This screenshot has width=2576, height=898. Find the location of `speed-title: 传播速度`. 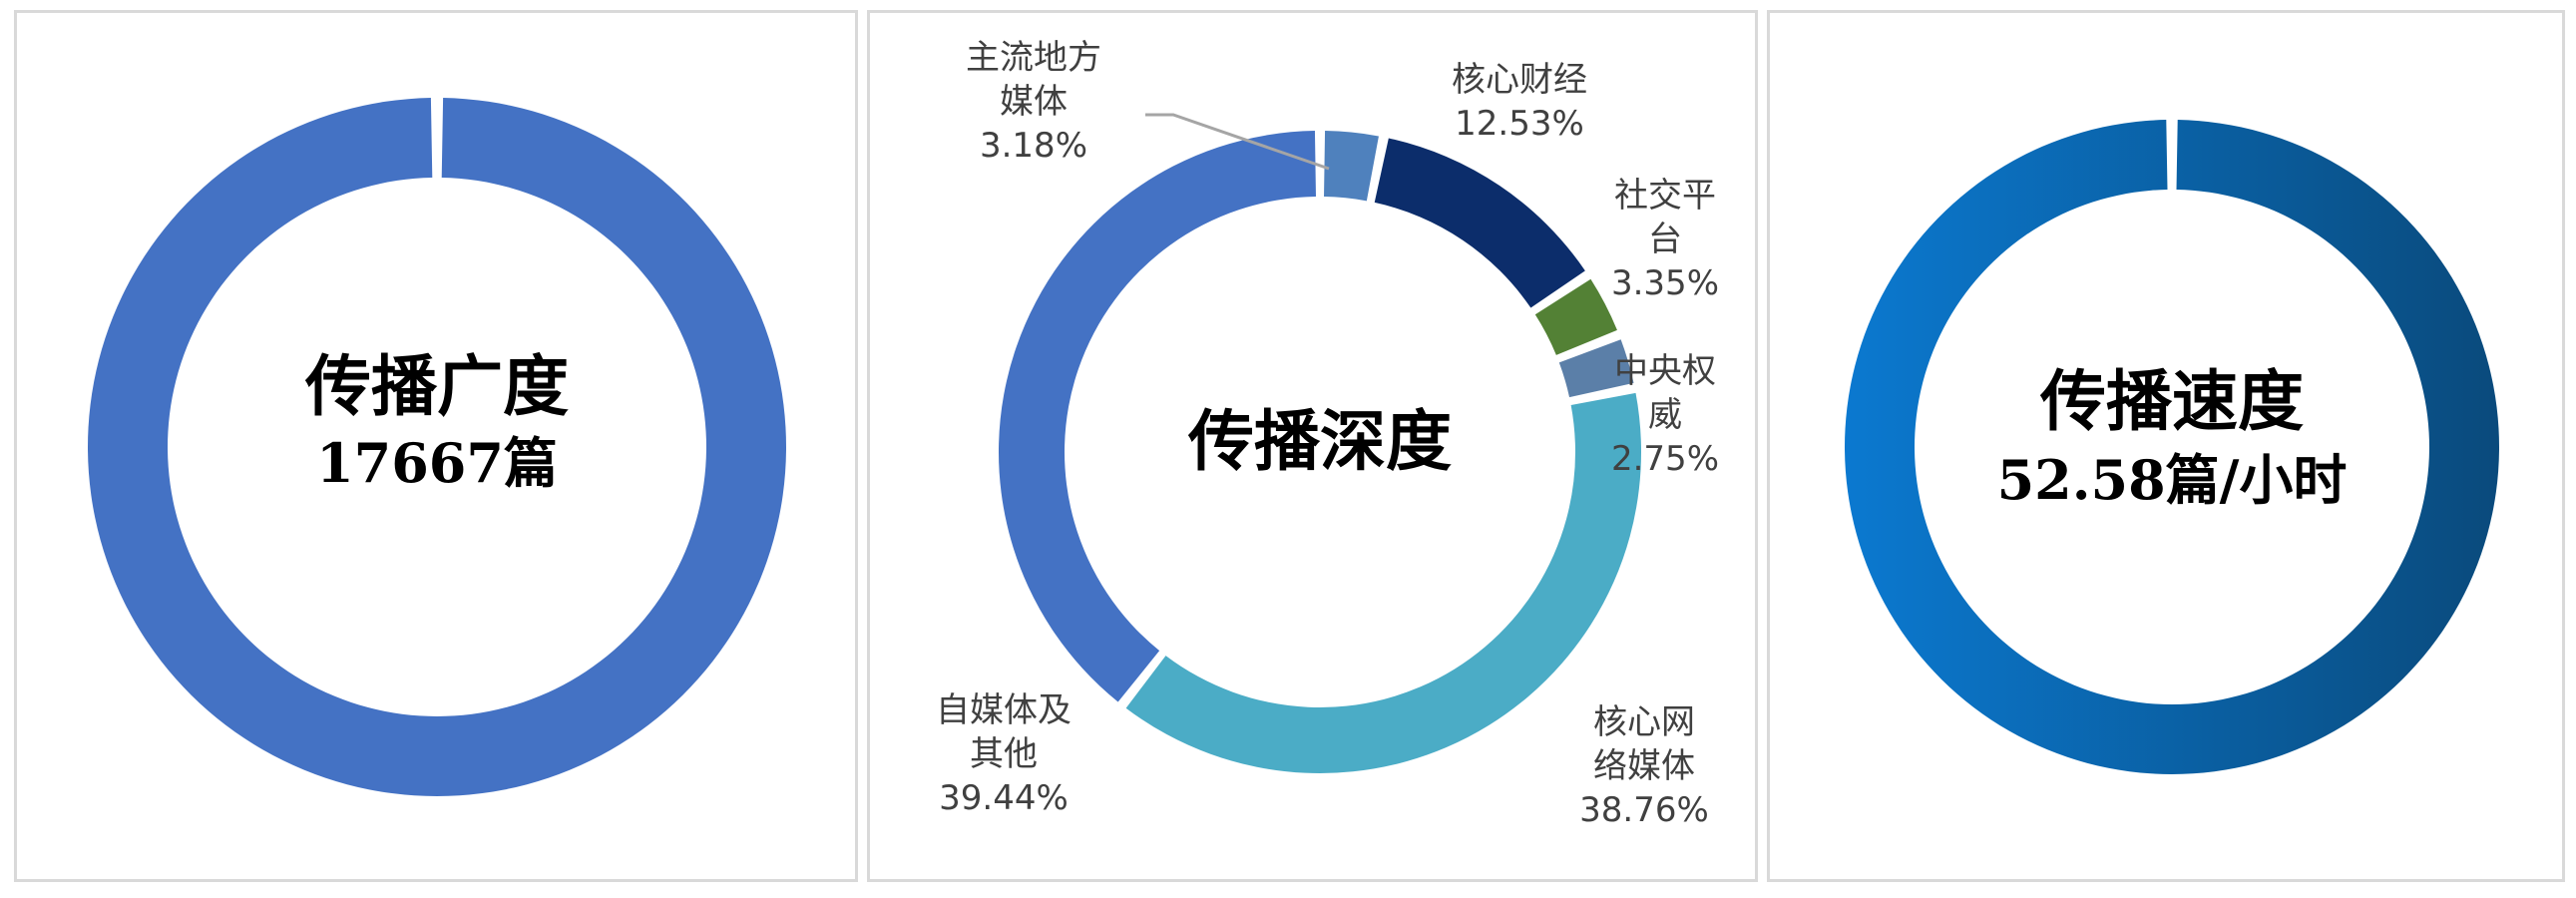

speed-title: 传播速度 is located at coordinates (2171, 401).